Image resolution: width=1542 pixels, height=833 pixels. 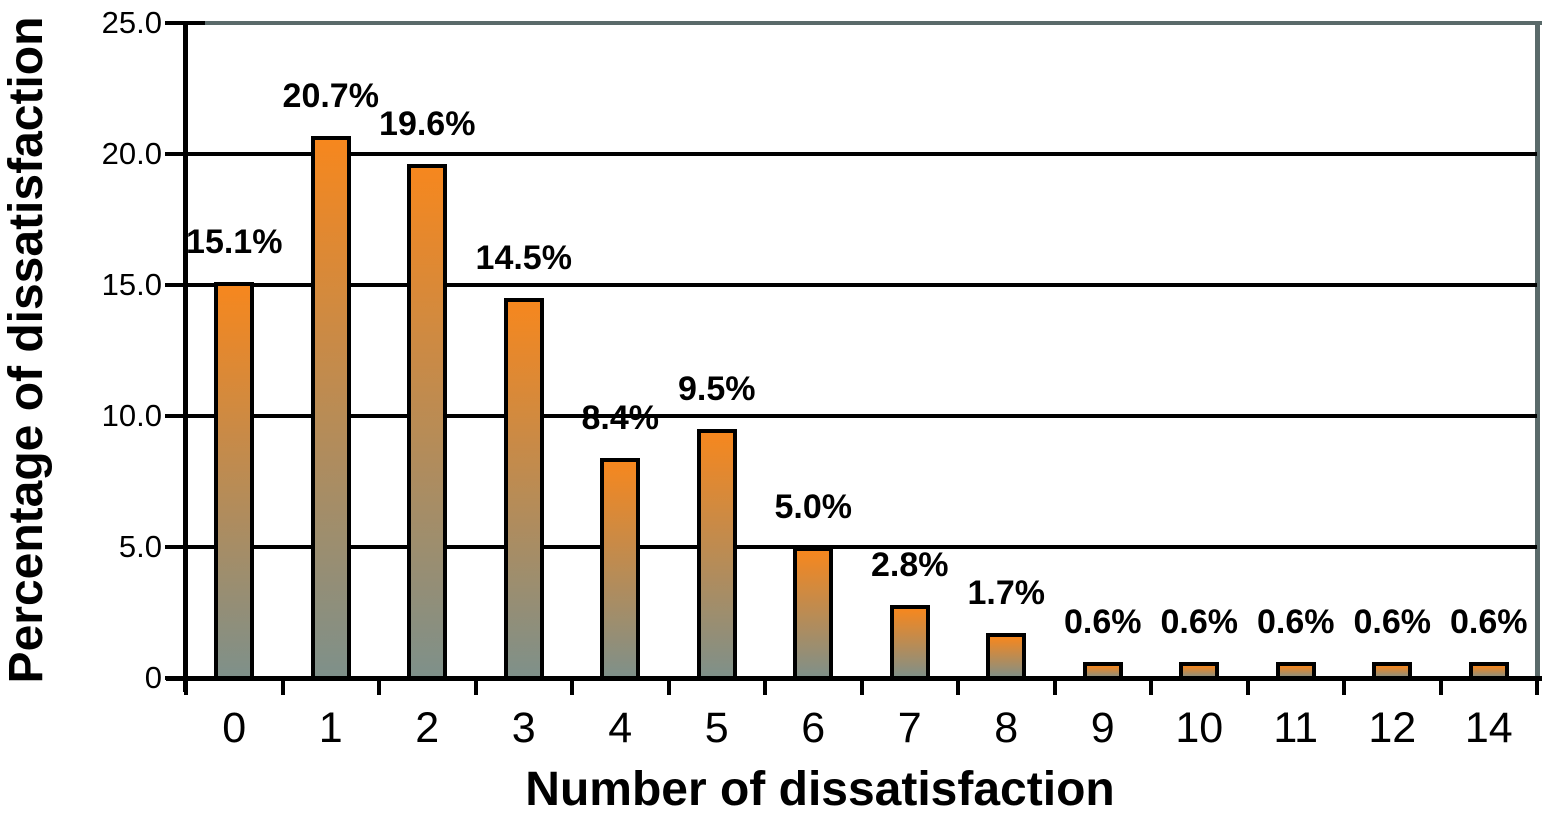 What do you see at coordinates (153, 677) in the screenshot?
I see `y-tick-label: 0` at bounding box center [153, 677].